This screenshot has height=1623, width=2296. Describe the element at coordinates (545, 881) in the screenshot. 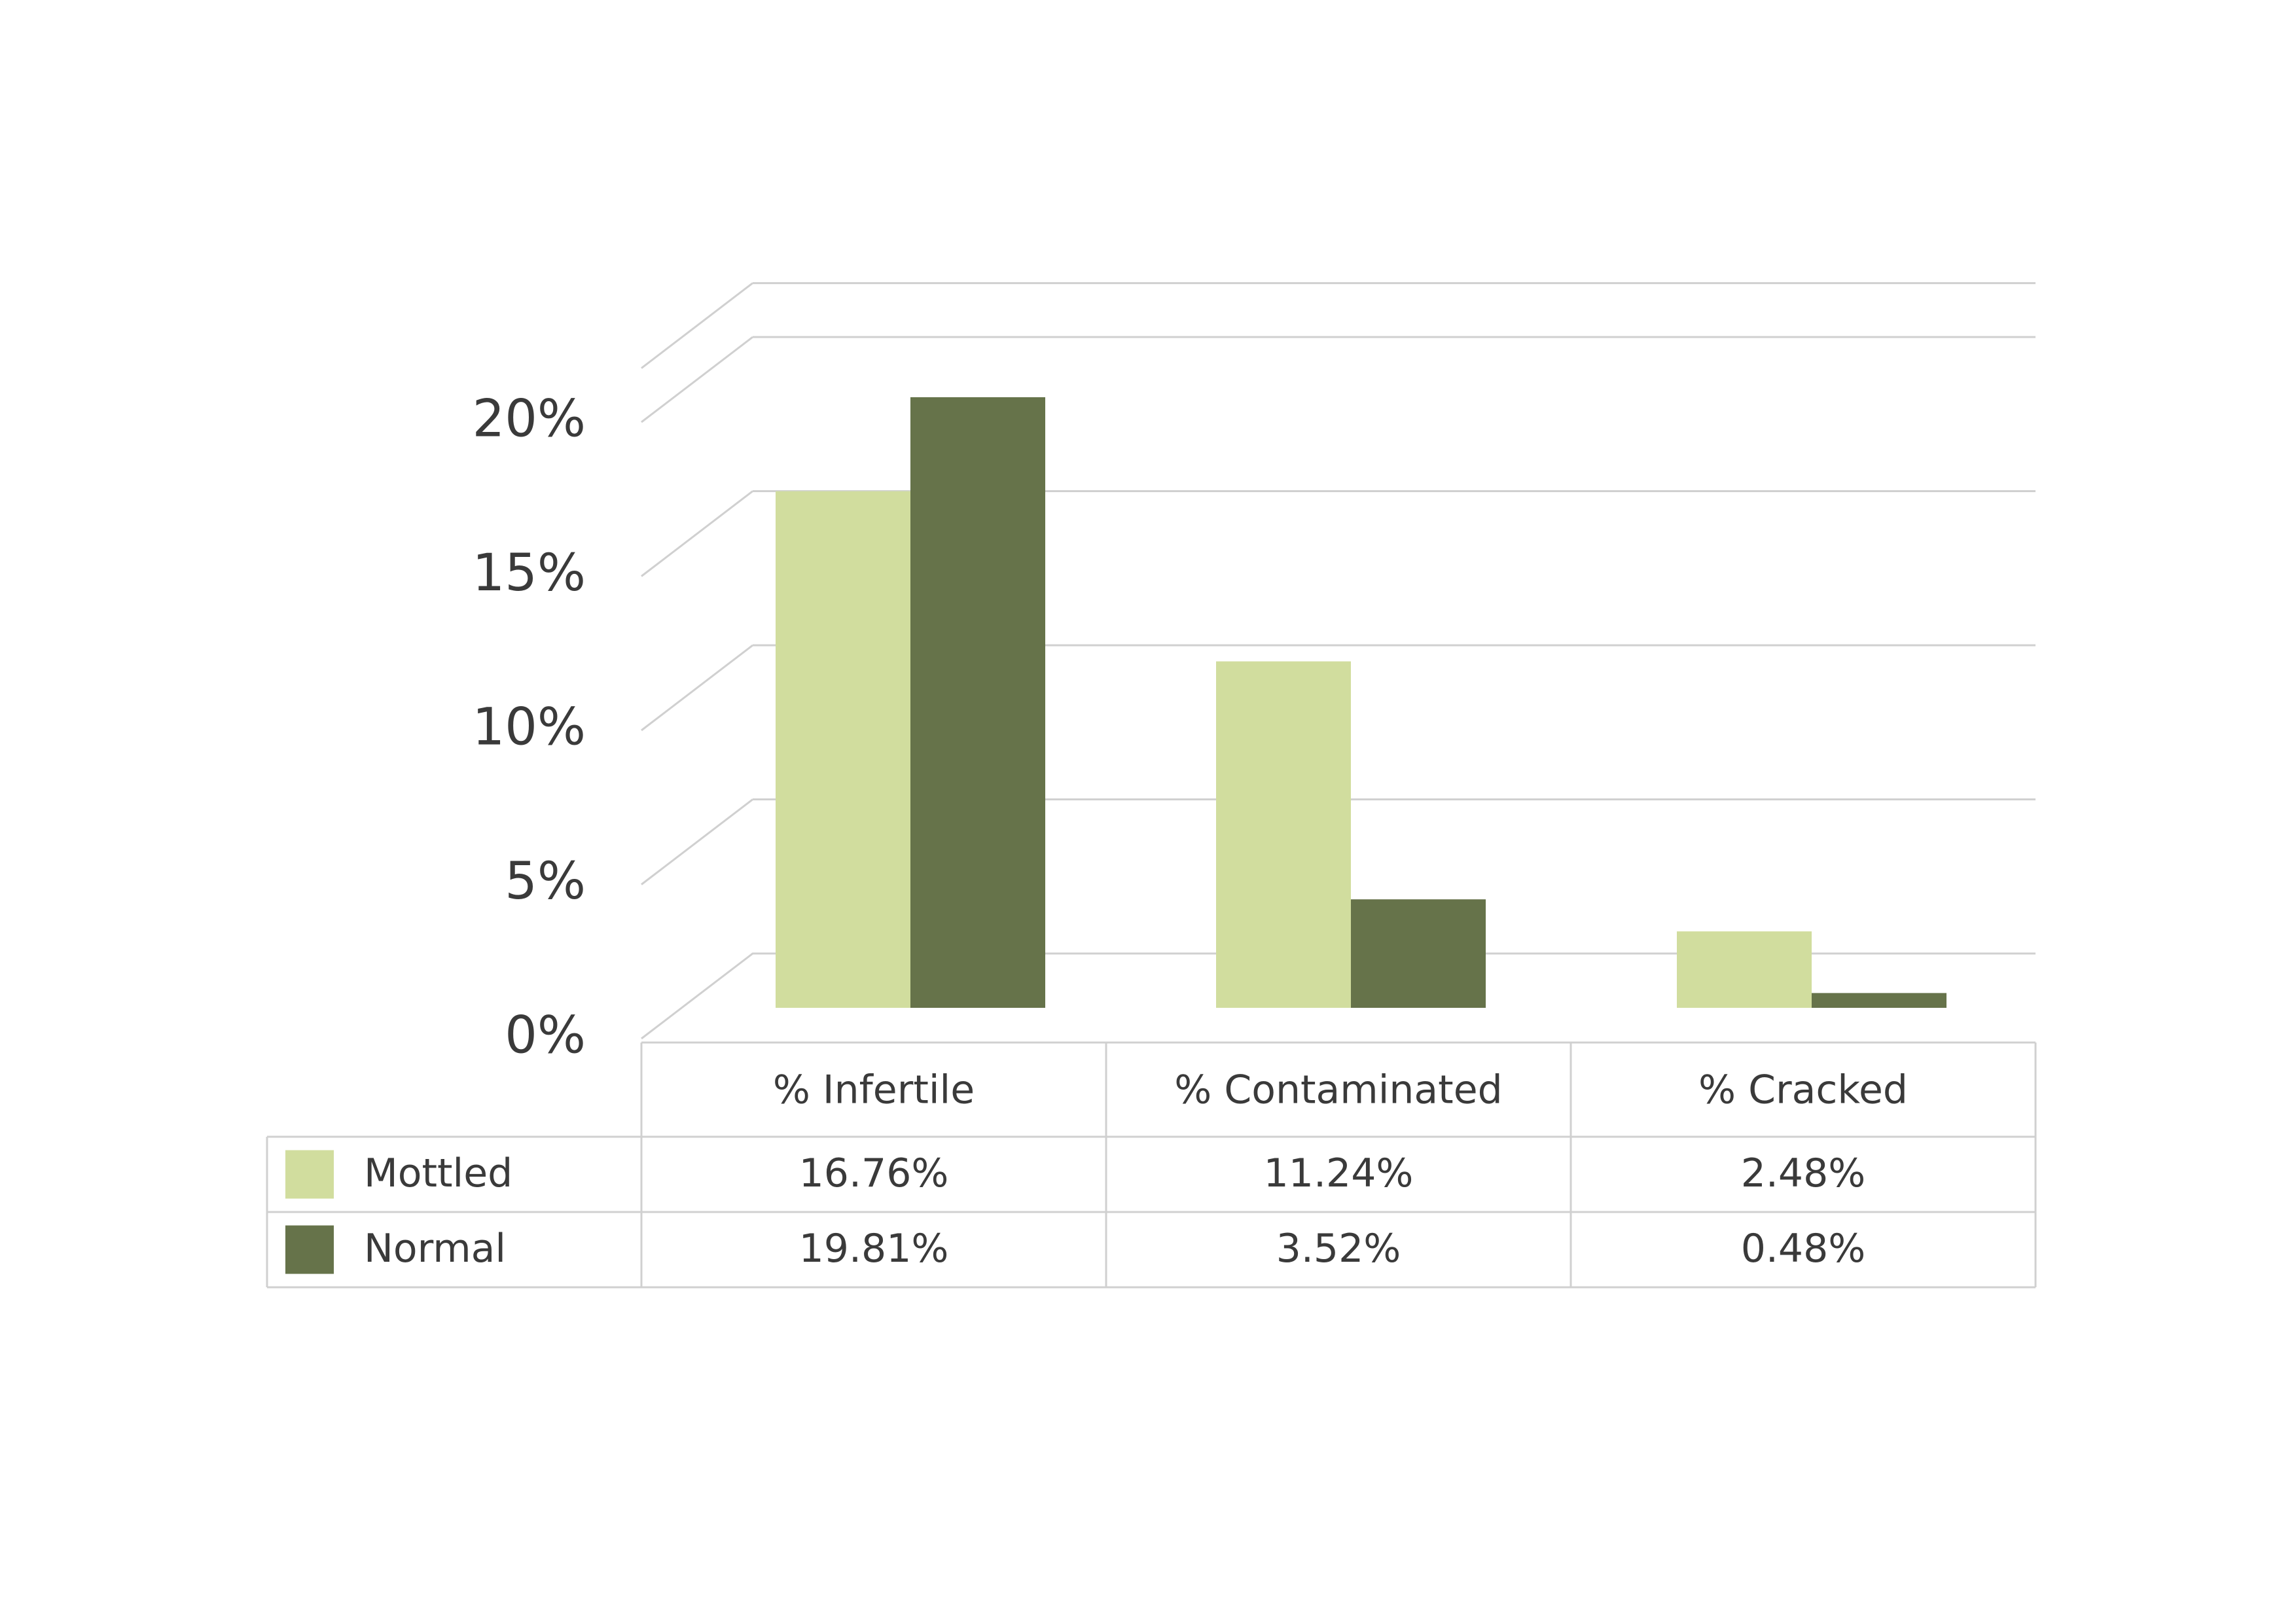

I see `y-tick-label: 5%` at that location.